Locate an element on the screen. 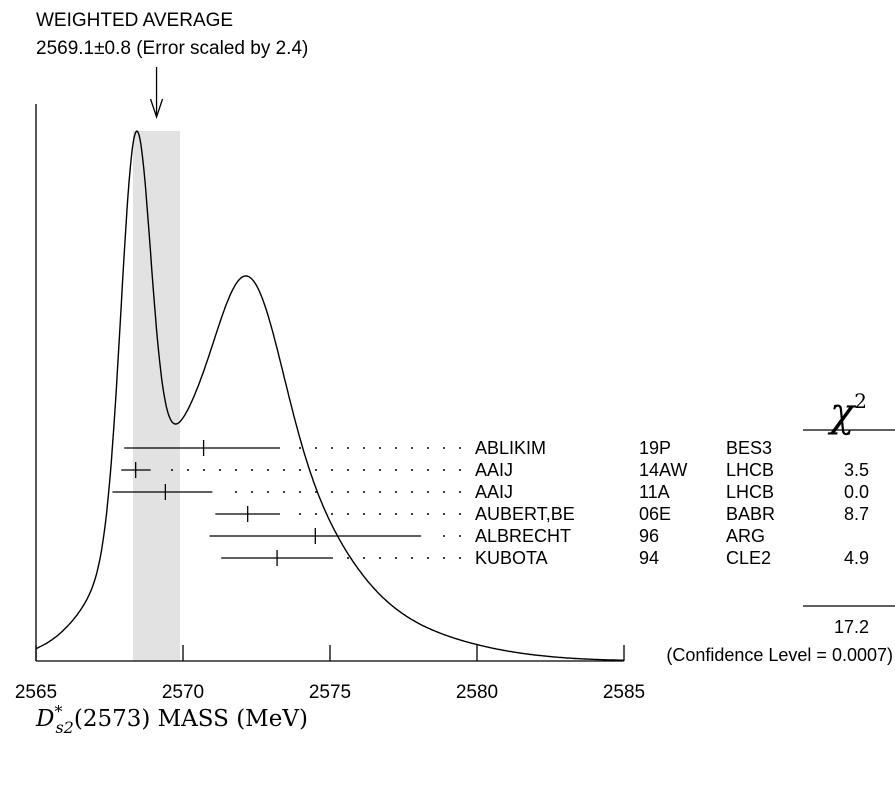 This screenshot has height=792, width=895. measurement-row: KUBOTA 94 CLE2 4.9 is located at coordinates (545, 558).